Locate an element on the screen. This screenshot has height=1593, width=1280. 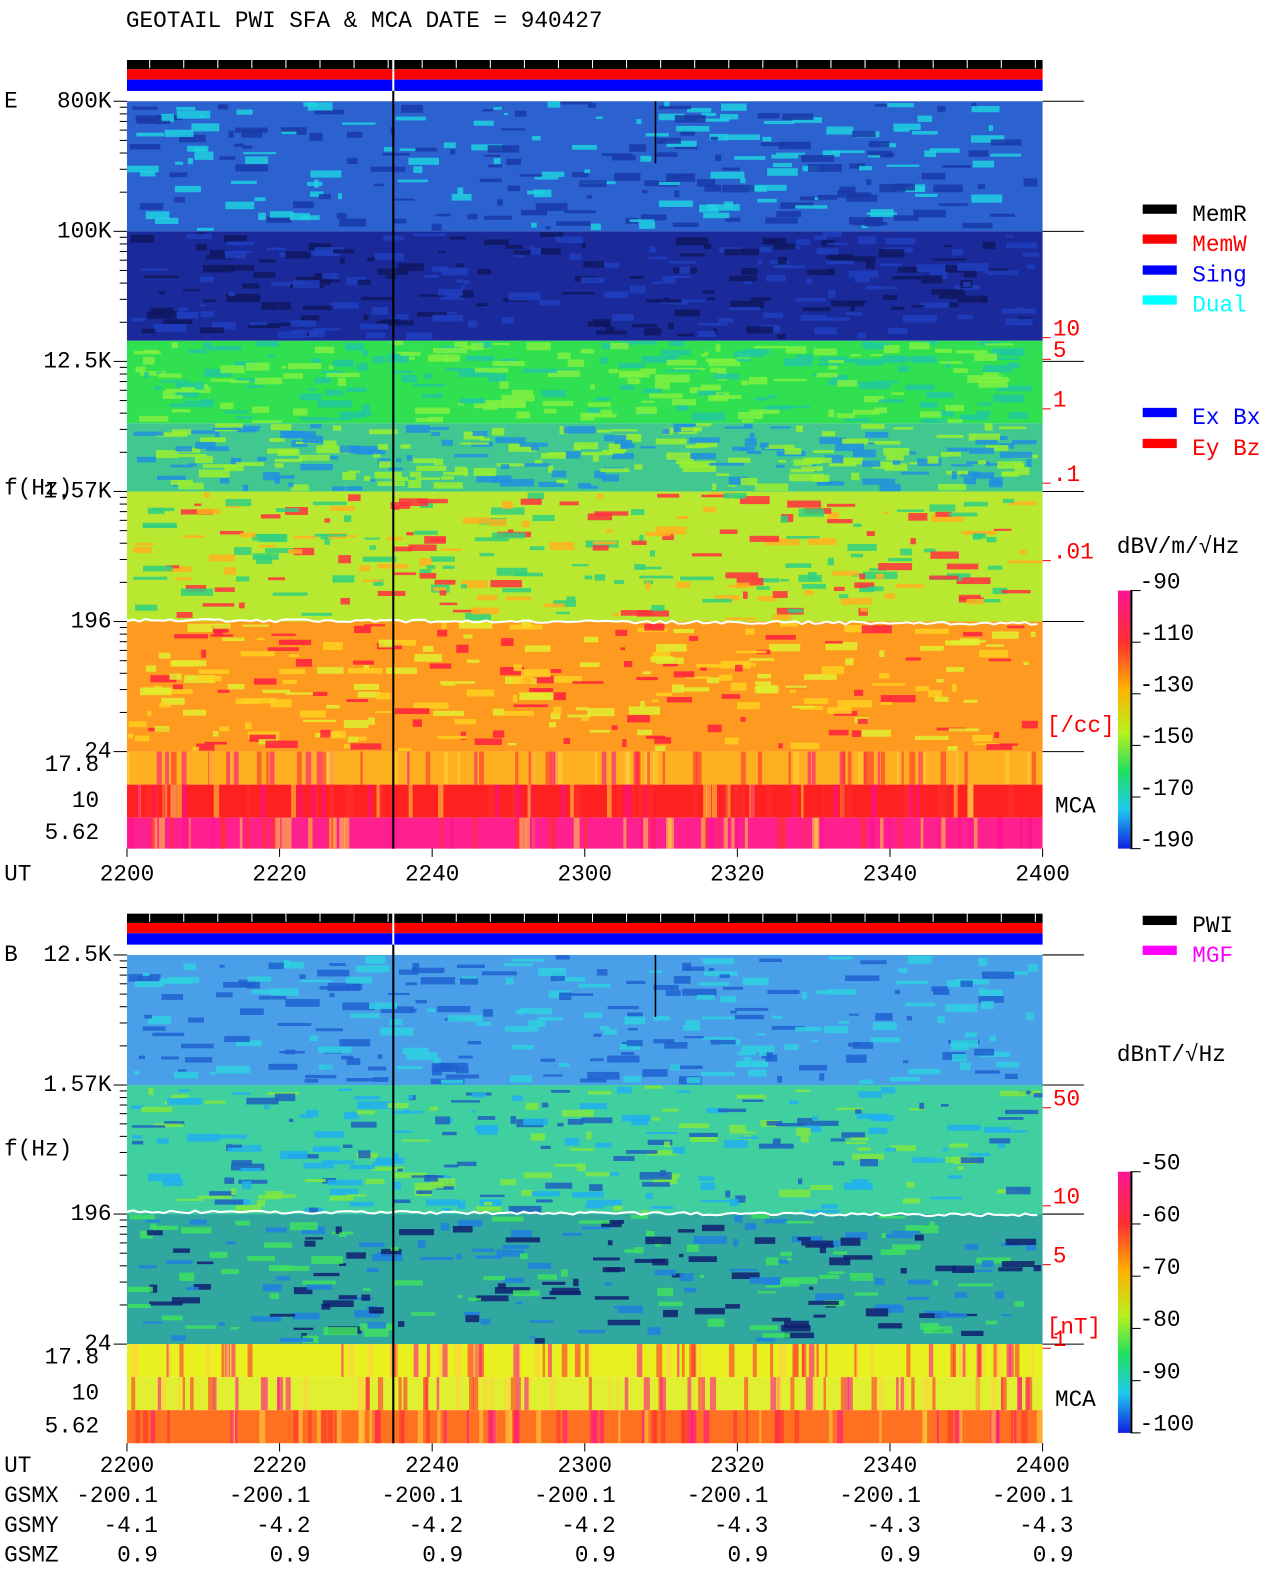
freq-tick-label: 100K is located at coordinates (84, 231).